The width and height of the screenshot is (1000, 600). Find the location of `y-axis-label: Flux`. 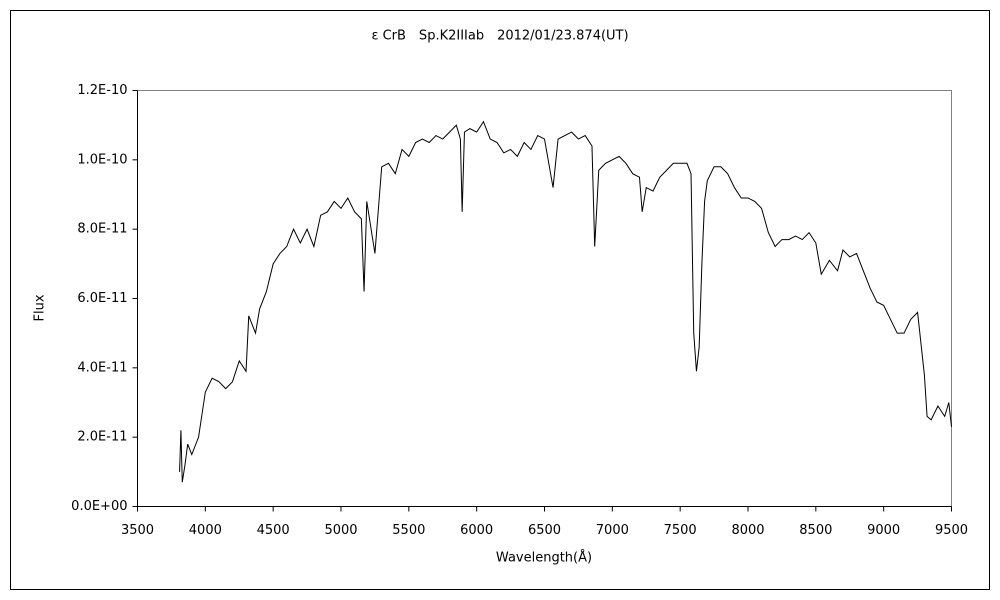

y-axis-label: Flux is located at coordinates (40, 307).